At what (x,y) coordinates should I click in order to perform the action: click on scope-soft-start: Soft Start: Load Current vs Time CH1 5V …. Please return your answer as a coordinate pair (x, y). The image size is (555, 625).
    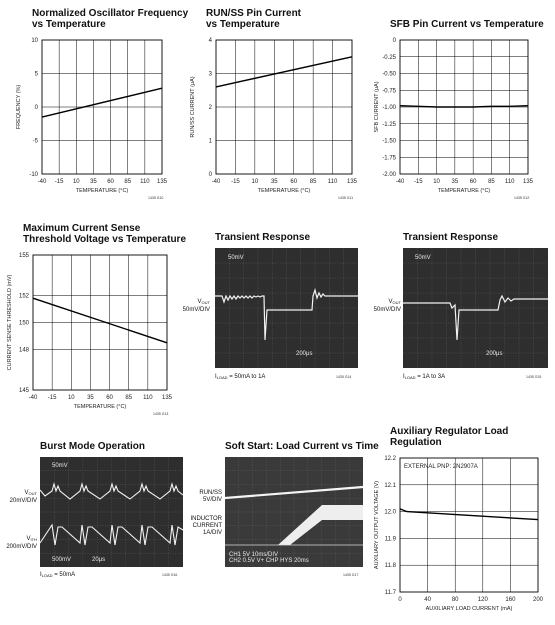
    Looking at the image, I should click on (284, 509).